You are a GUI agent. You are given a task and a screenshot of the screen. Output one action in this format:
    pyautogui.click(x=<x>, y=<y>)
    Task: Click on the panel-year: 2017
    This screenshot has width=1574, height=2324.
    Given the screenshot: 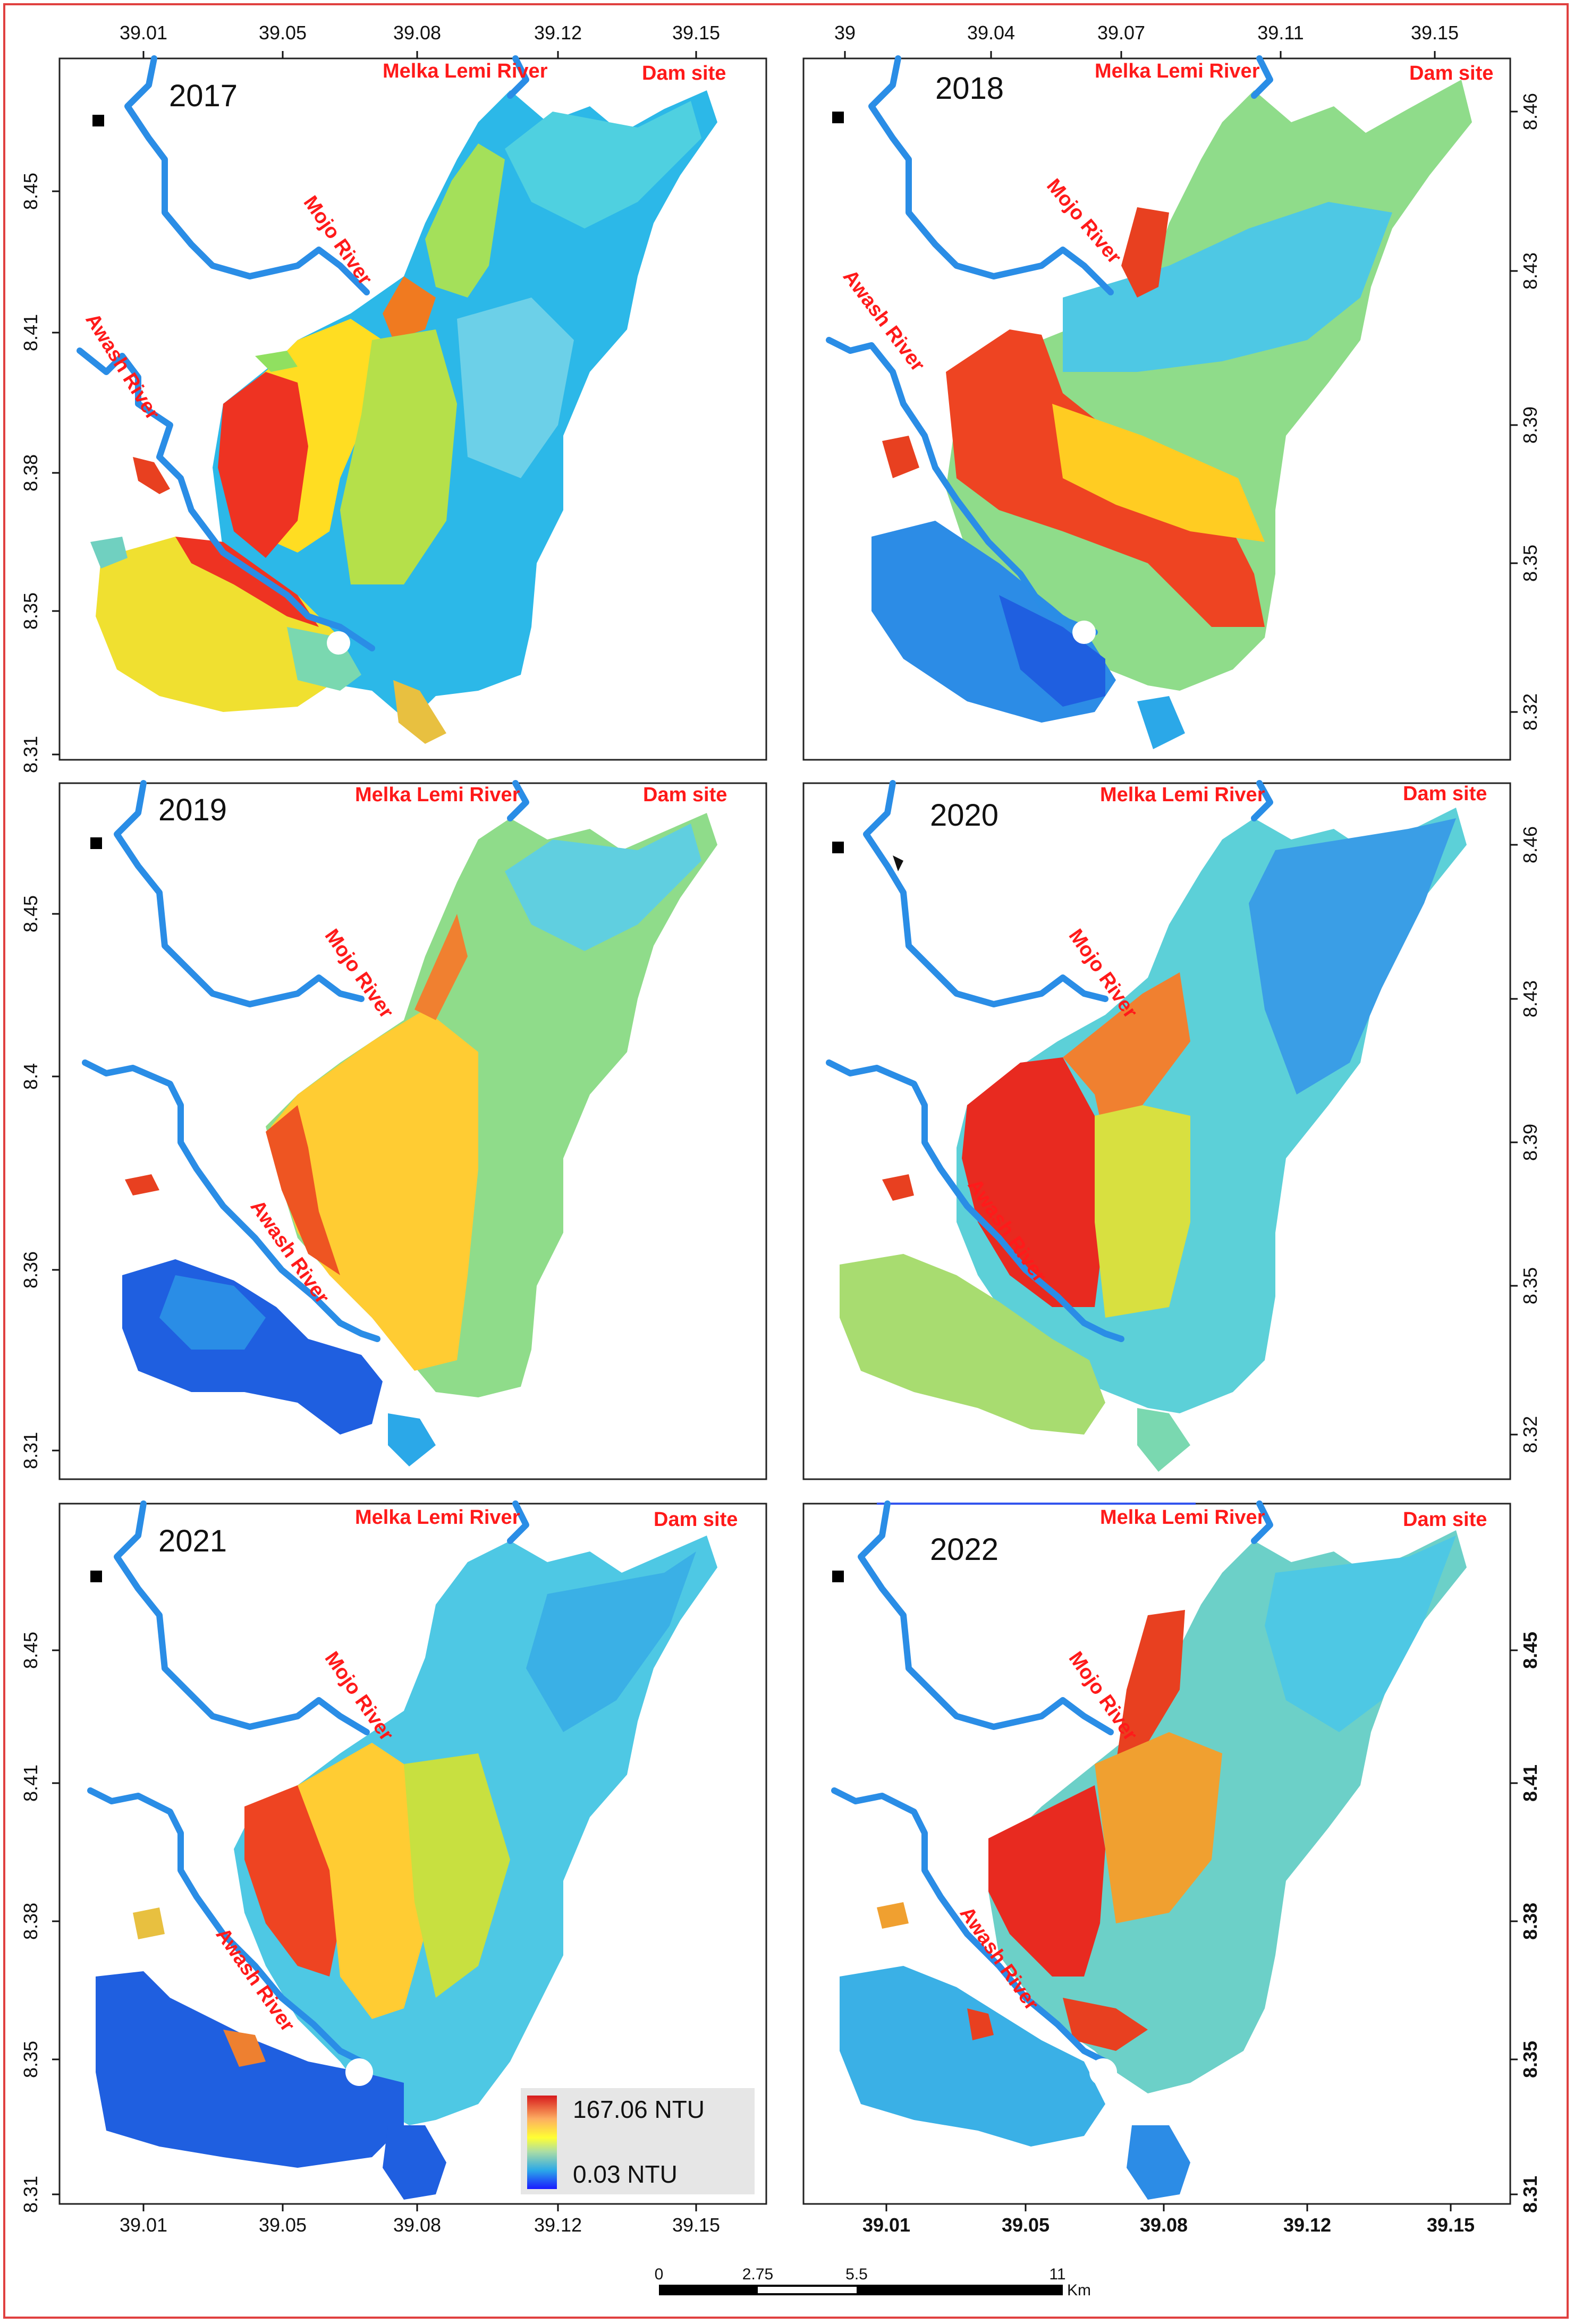 What is the action you would take?
    pyautogui.click(x=204, y=96)
    